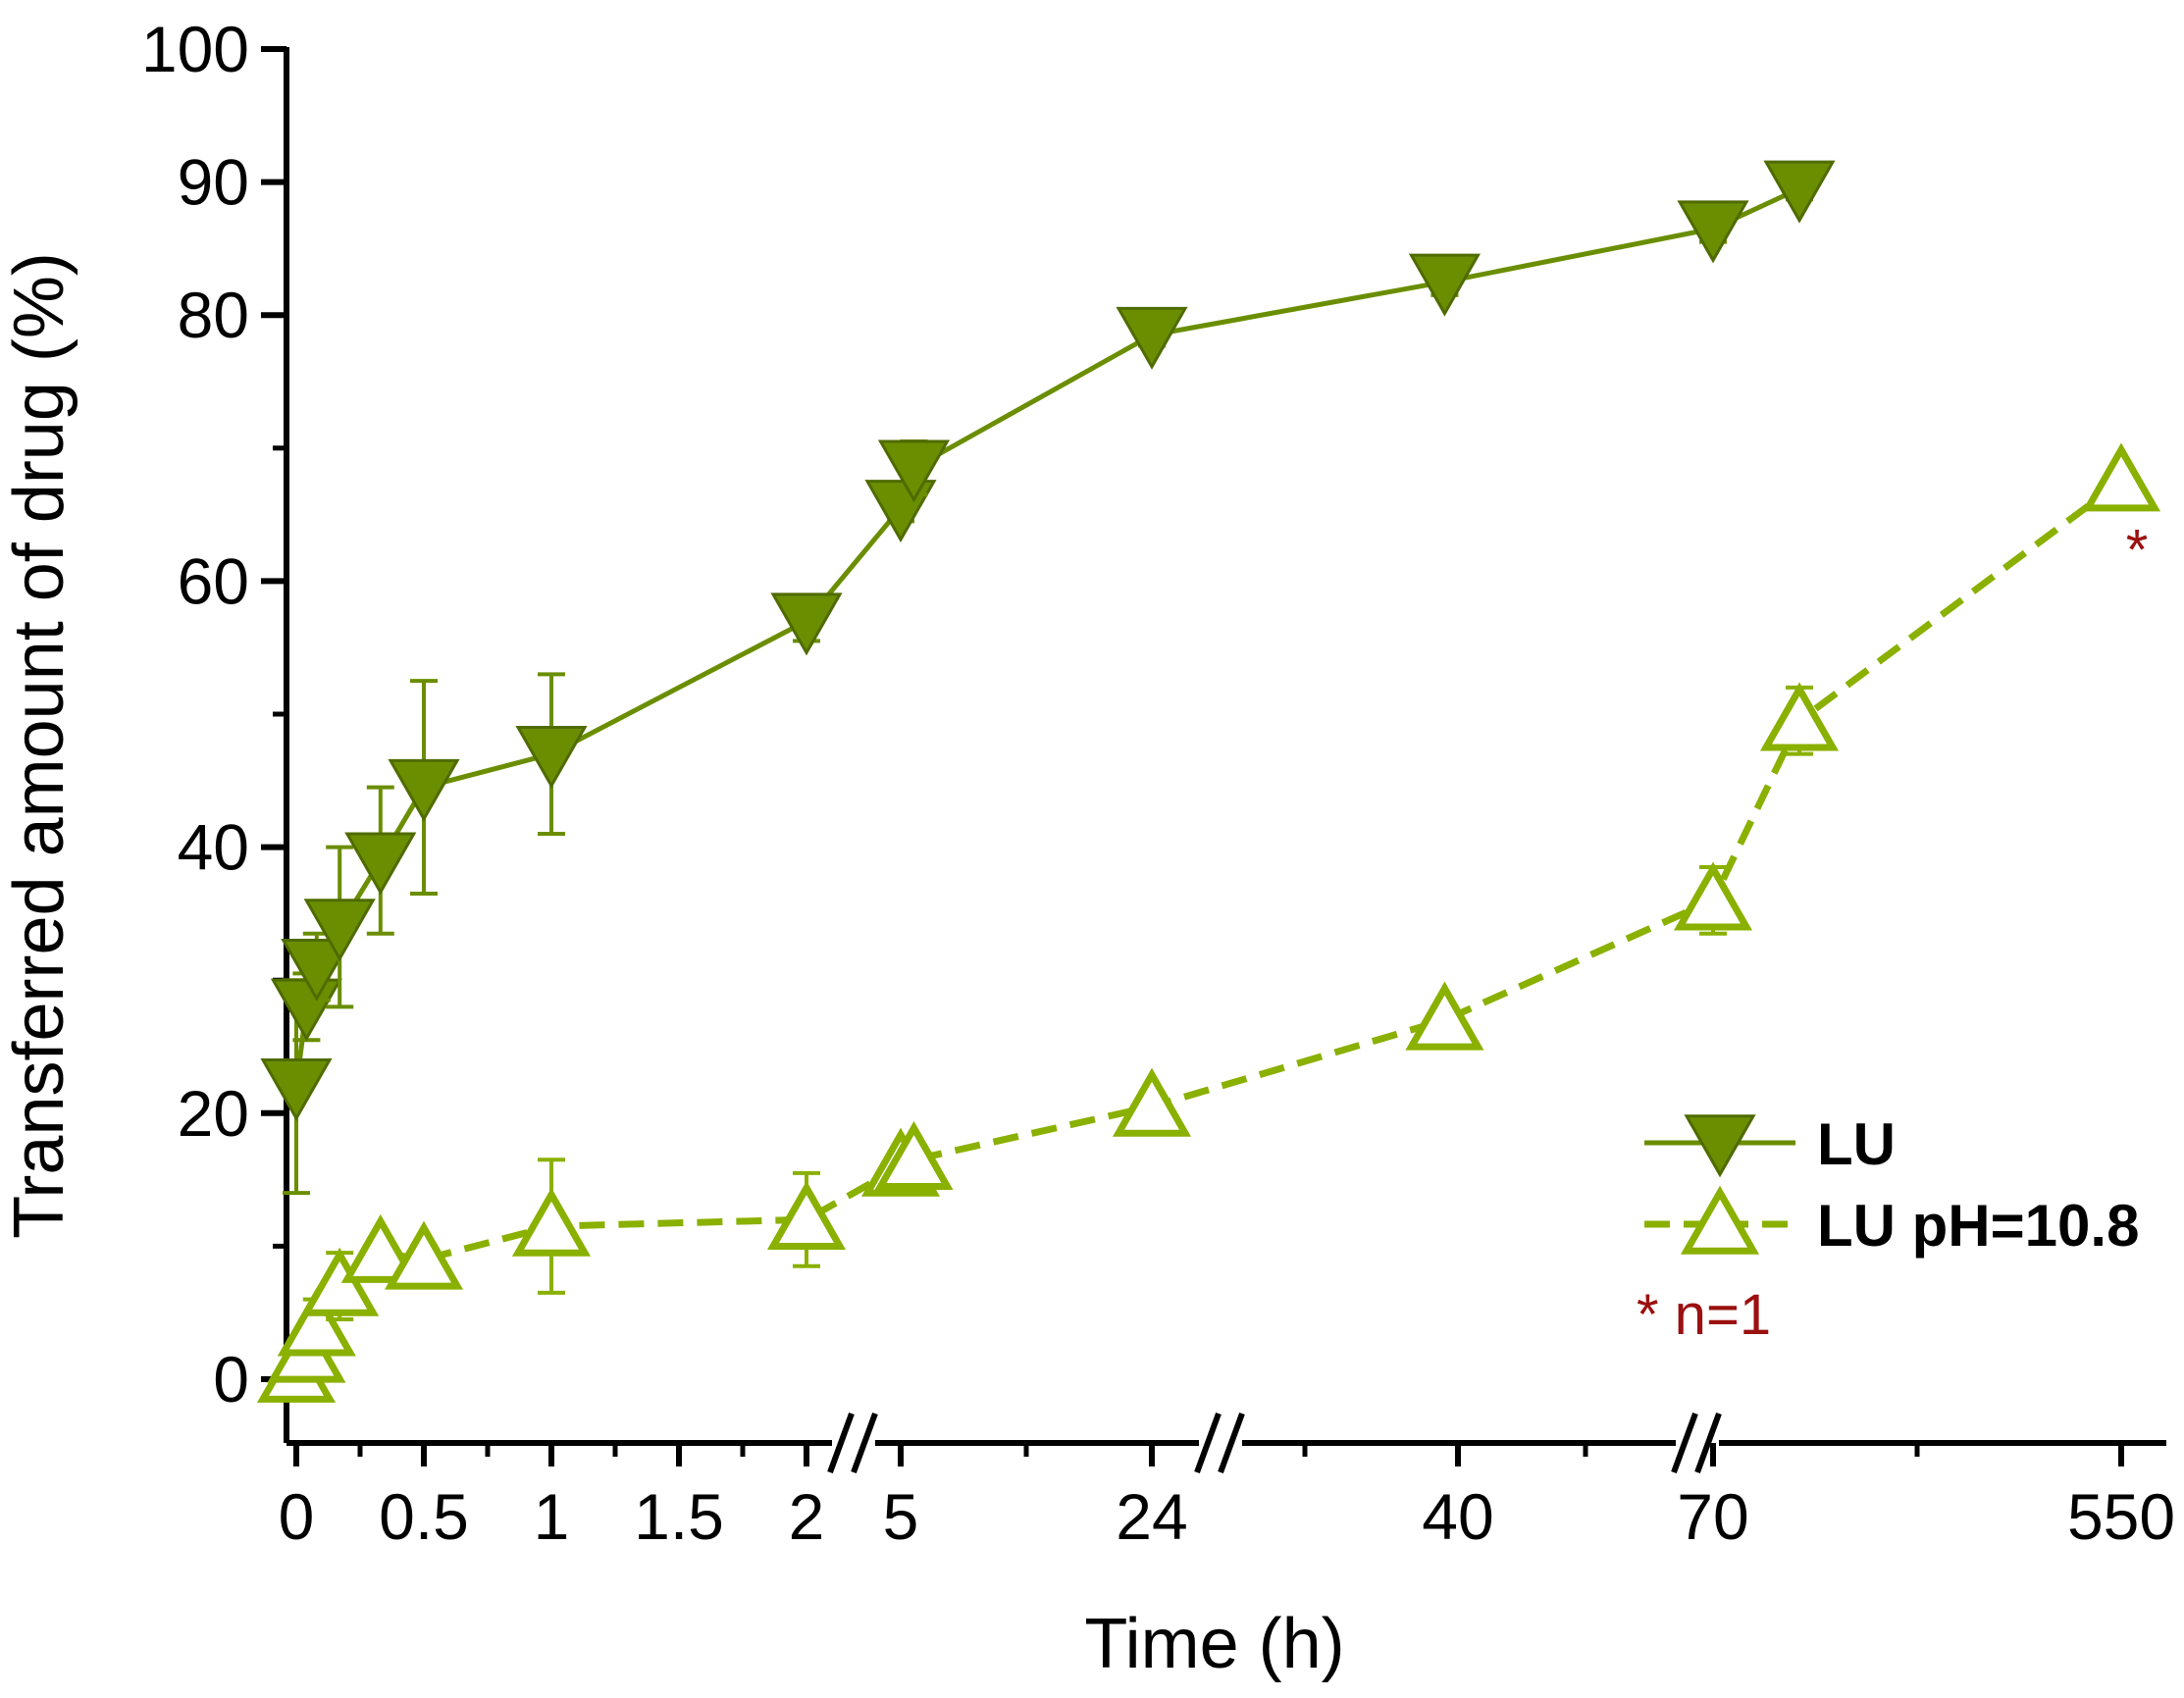 Image resolution: width=2184 pixels, height=1698 pixels. Describe the element at coordinates (1704, 1315) in the screenshot. I see `note-n1: * n=1` at that location.